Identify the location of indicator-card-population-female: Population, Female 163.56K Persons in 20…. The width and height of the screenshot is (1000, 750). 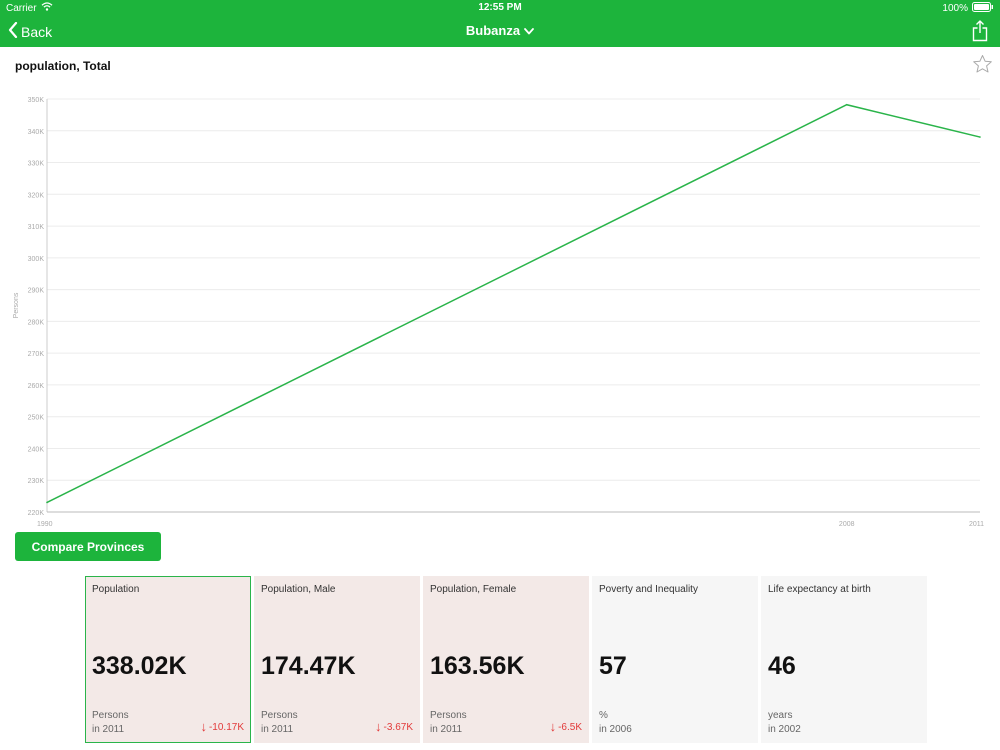
(506, 659).